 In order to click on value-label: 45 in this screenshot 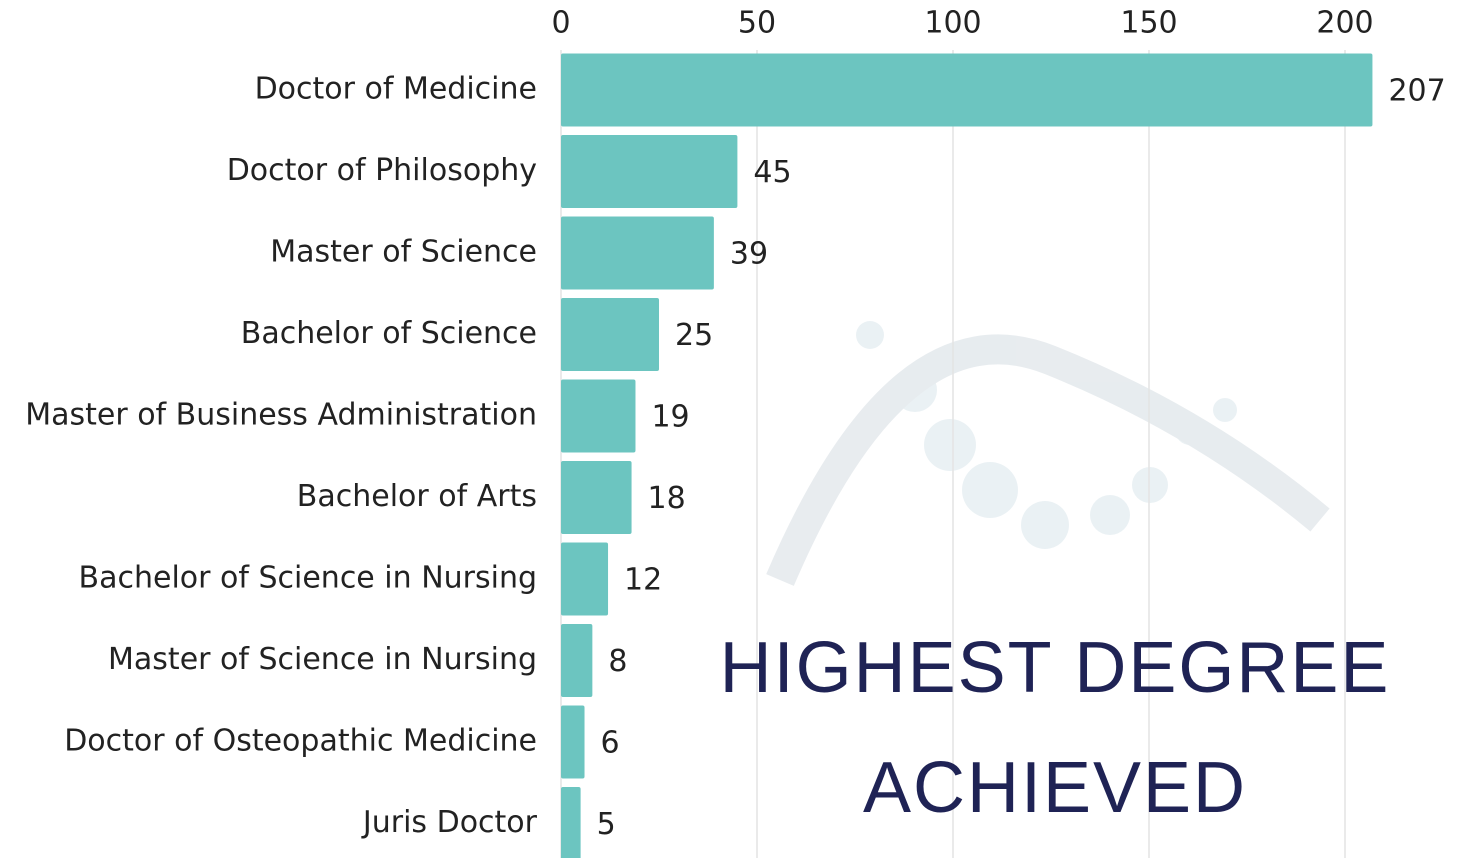, I will do `click(772, 172)`.